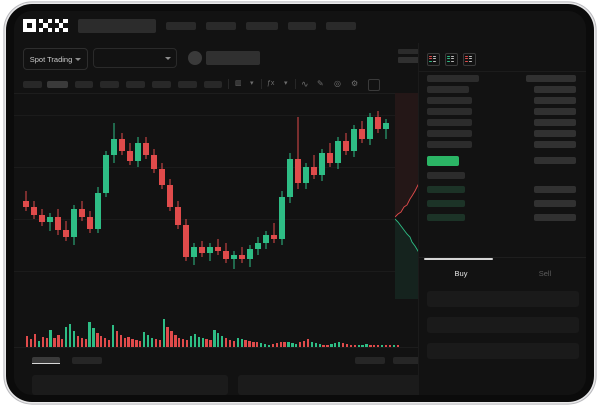 Image resolution: width=603 pixels, height=405 pixels. What do you see at coordinates (286, 83) in the screenshot?
I see `indicators-dropdown-icon: ▾` at bounding box center [286, 83].